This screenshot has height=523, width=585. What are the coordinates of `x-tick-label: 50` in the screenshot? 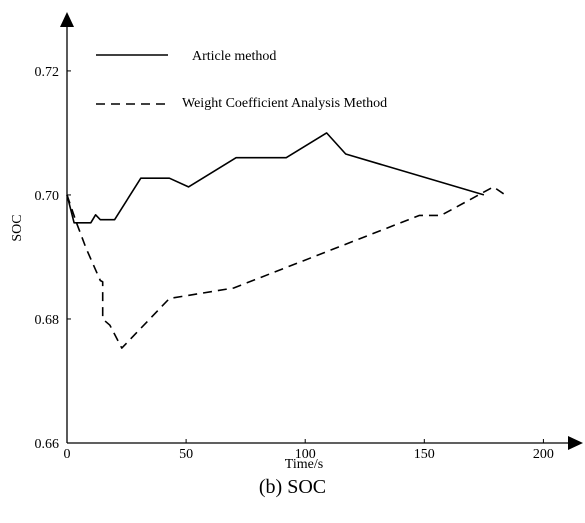 It's located at (186, 454).